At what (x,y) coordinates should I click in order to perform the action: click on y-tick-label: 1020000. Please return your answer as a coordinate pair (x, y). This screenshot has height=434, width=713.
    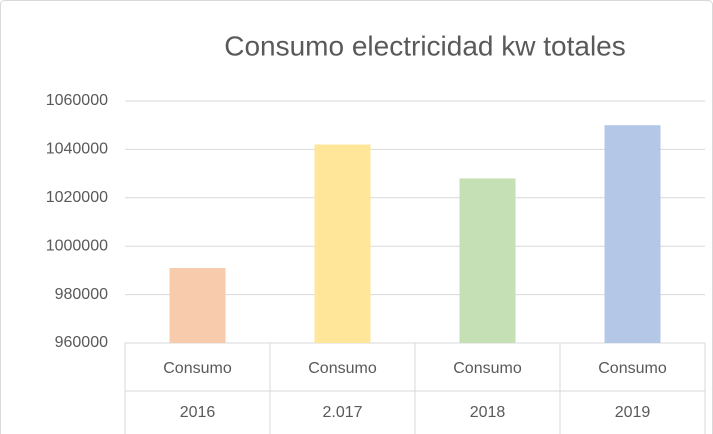
    Looking at the image, I should click on (77, 197).